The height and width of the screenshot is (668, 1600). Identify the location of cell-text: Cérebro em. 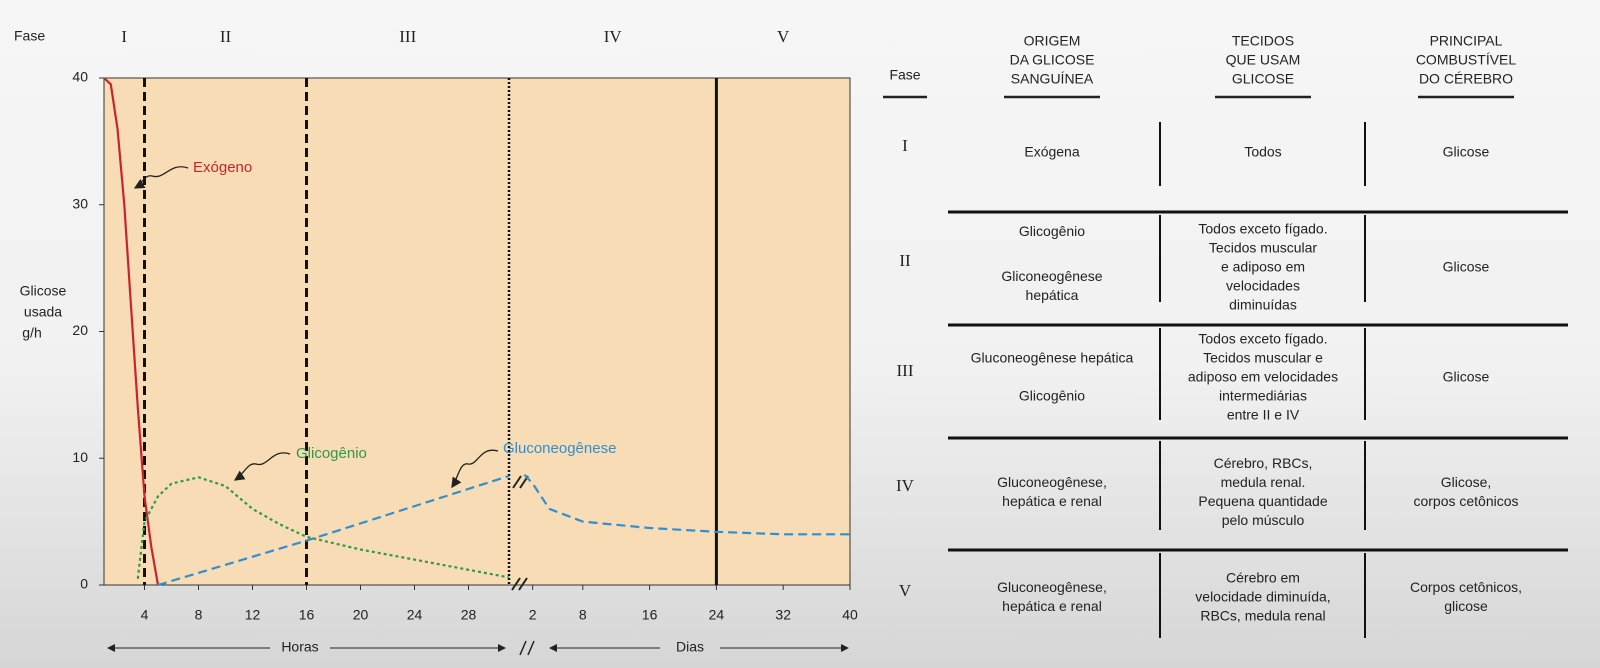
(1263, 578).